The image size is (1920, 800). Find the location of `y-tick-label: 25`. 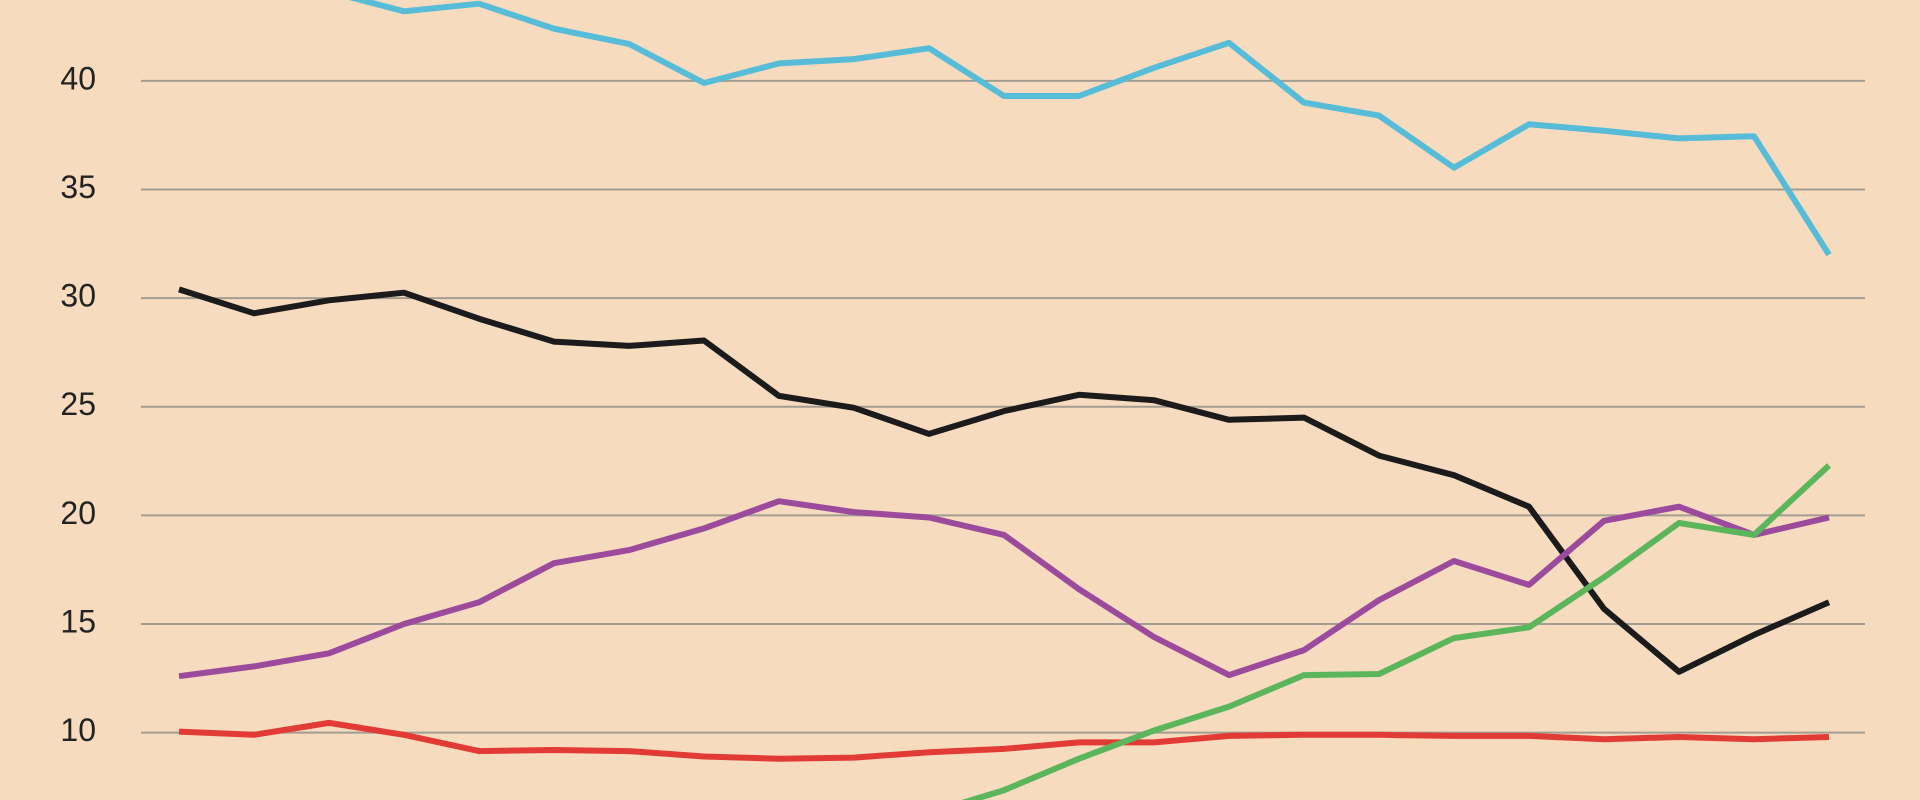

y-tick-label: 25 is located at coordinates (78, 404).